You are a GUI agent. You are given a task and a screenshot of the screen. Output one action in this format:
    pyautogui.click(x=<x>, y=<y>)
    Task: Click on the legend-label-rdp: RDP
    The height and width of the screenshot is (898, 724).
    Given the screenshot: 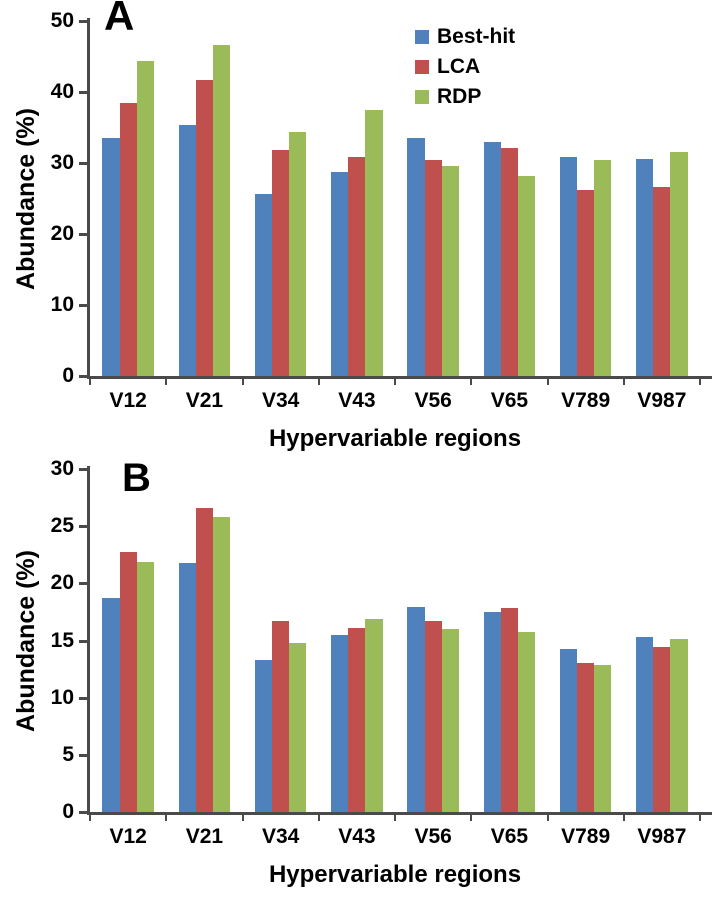 What is the action you would take?
    pyautogui.click(x=459, y=96)
    